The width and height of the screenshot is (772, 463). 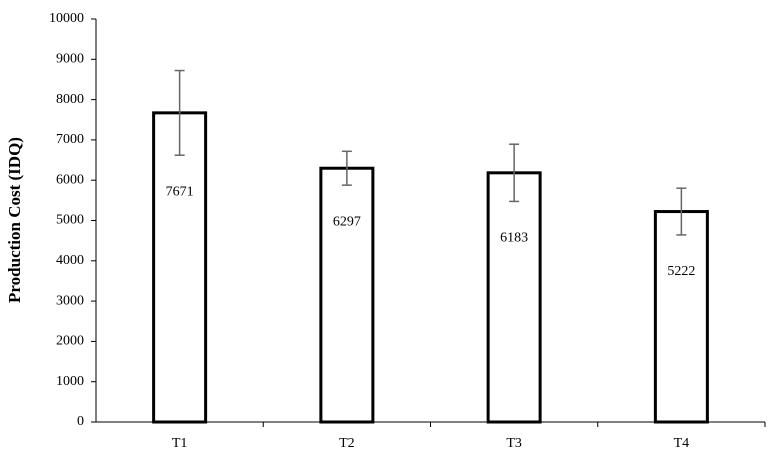 What do you see at coordinates (70, 300) in the screenshot?
I see `y-tick-label: 3000` at bounding box center [70, 300].